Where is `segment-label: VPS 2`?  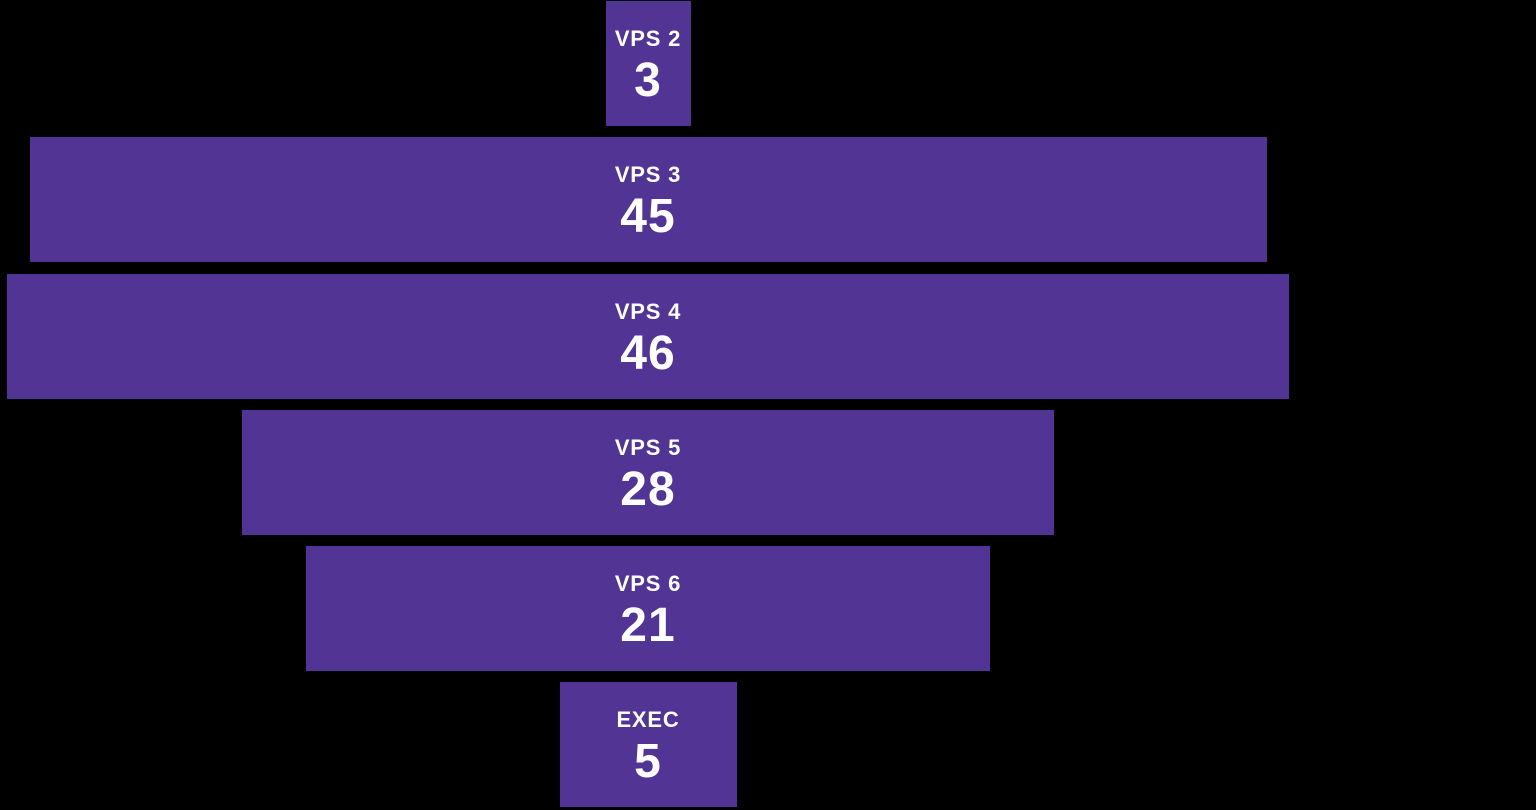 segment-label: VPS 2 is located at coordinates (648, 38).